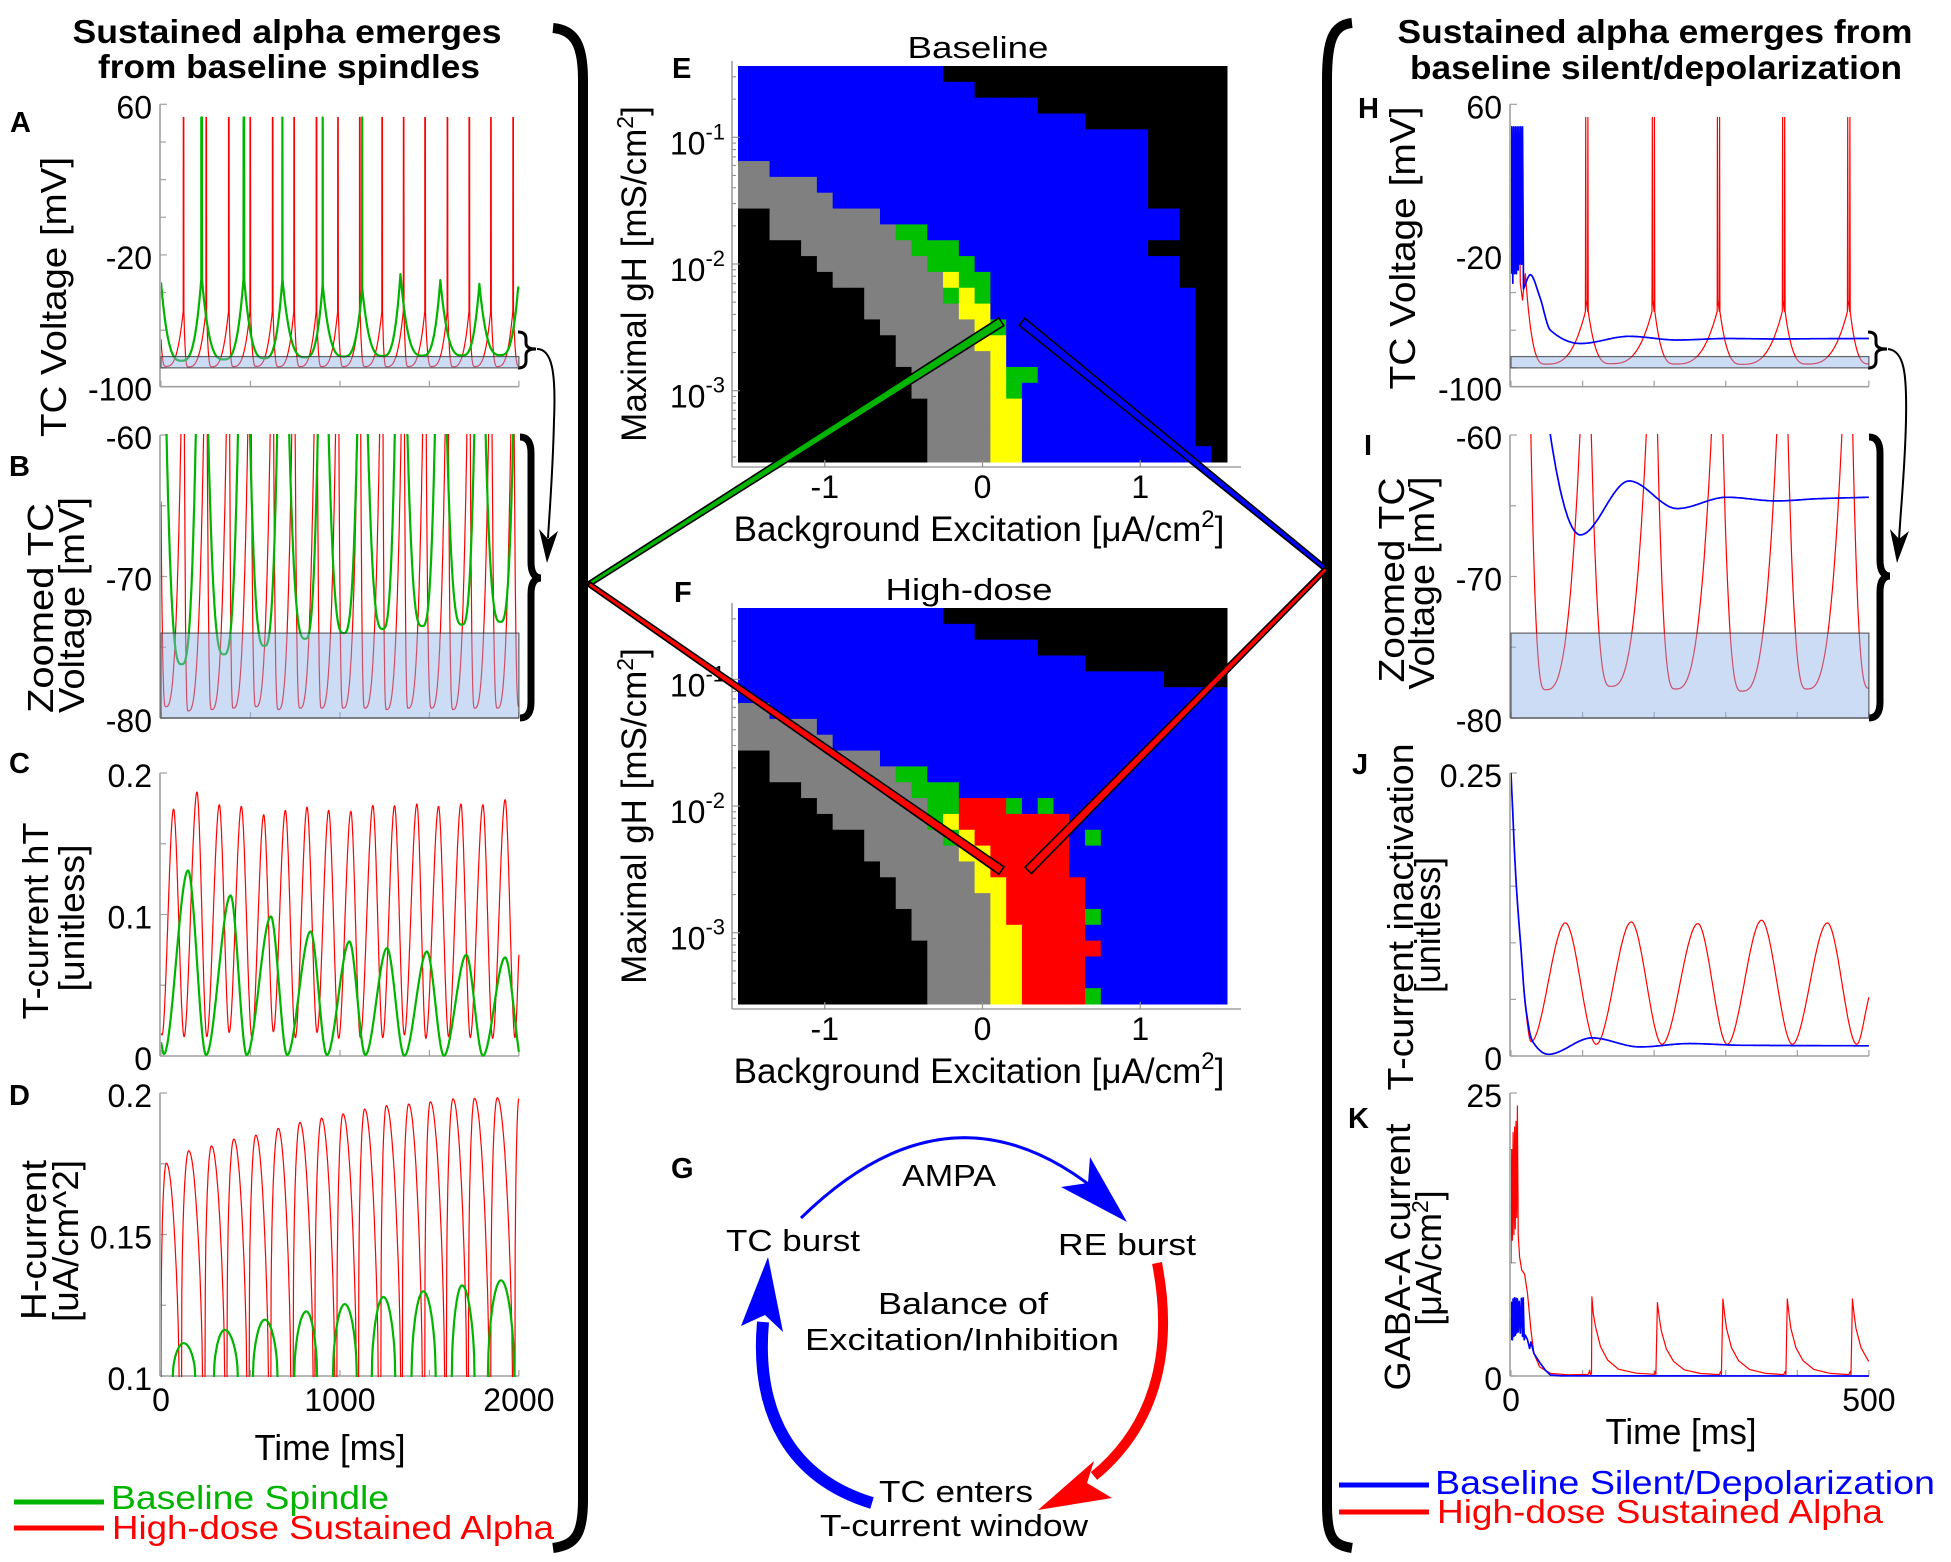 This screenshot has height=1562, width=1951. I want to click on trace-baseline-spindle, so click(340, 550).